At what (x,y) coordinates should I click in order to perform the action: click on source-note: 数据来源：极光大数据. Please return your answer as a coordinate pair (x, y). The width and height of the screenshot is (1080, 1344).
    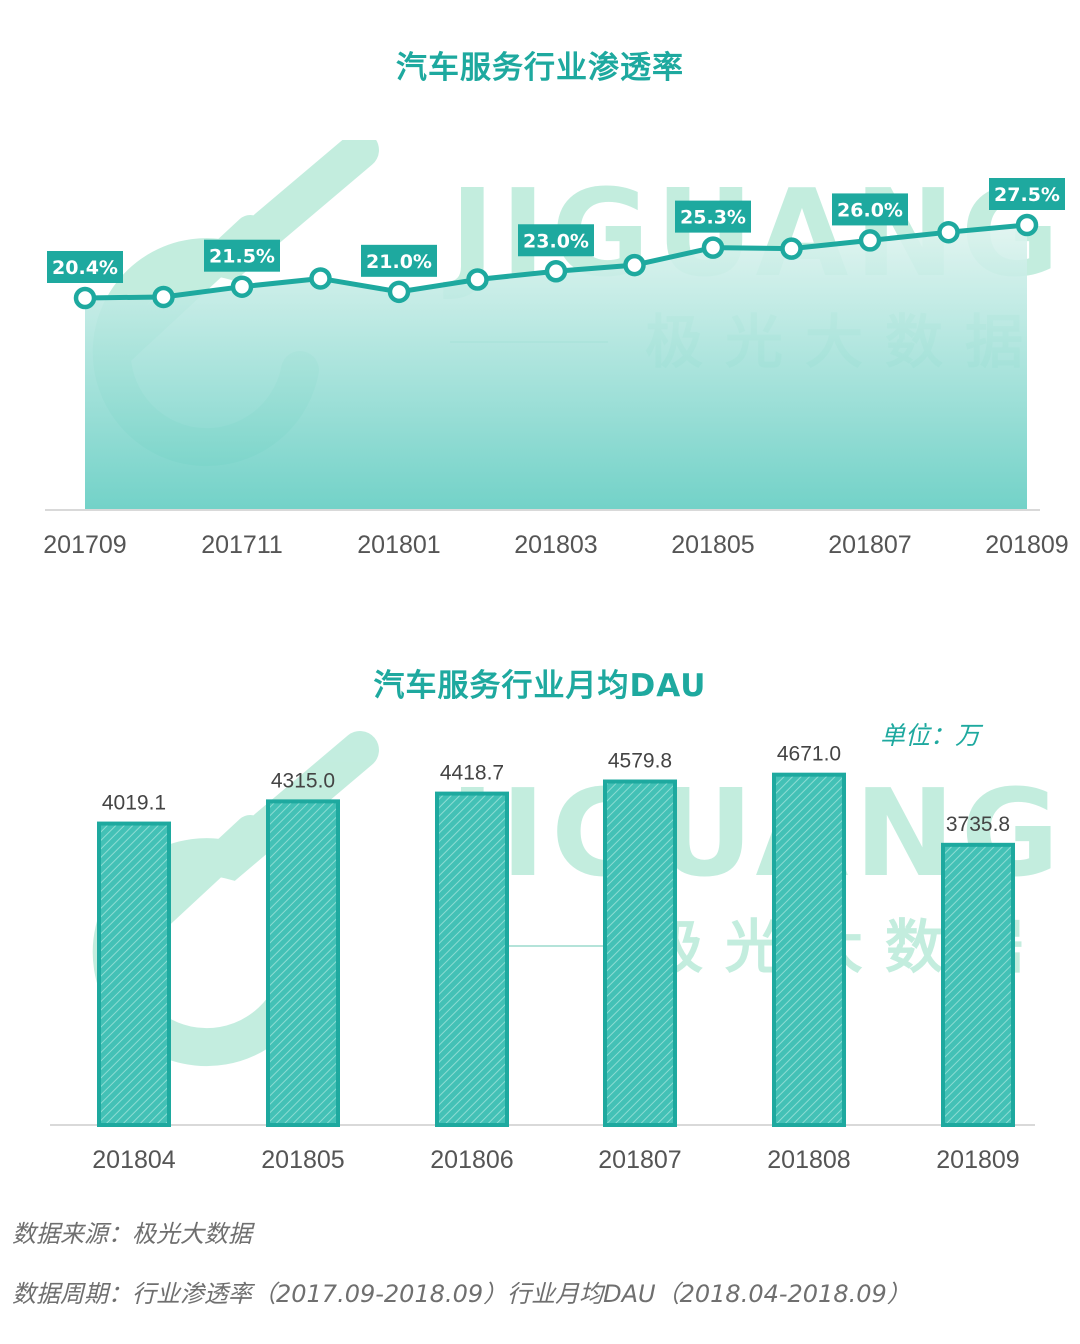
    Looking at the image, I should click on (132, 1234).